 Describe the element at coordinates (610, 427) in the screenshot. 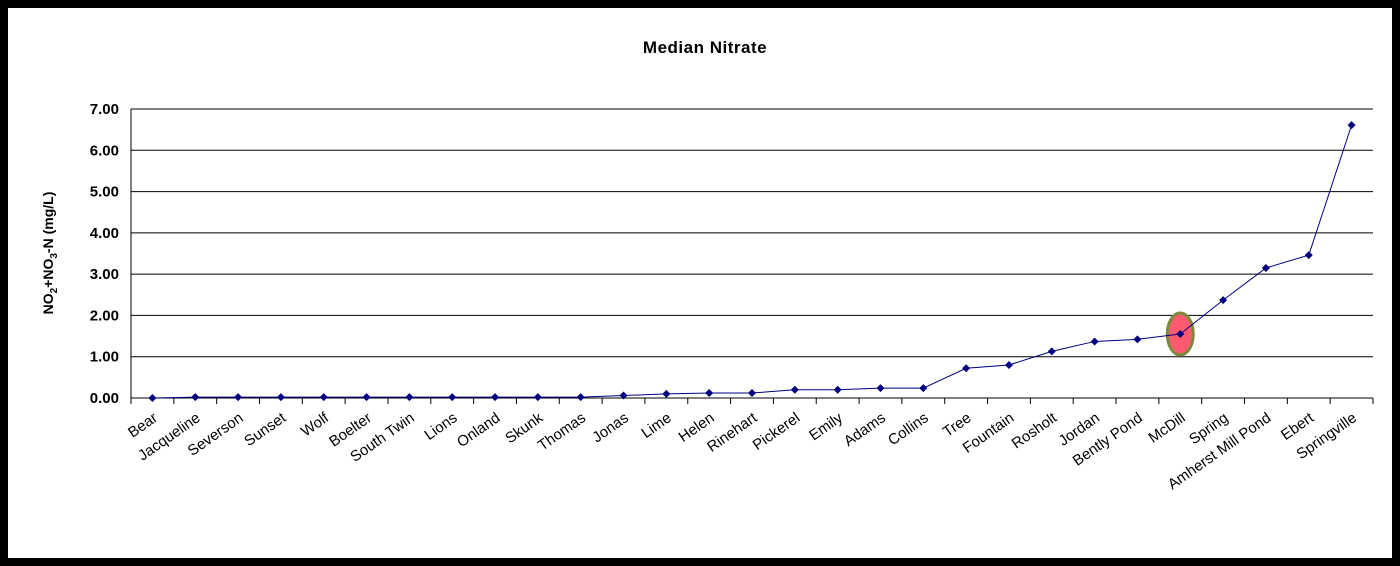

I see `x-tick-label: Jonas` at that location.